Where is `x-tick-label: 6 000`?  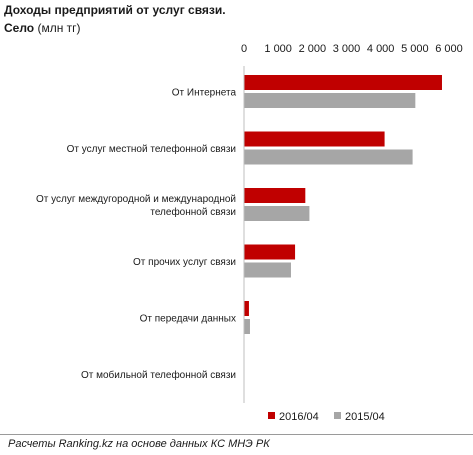
x-tick-label: 6 000 is located at coordinates (449, 49).